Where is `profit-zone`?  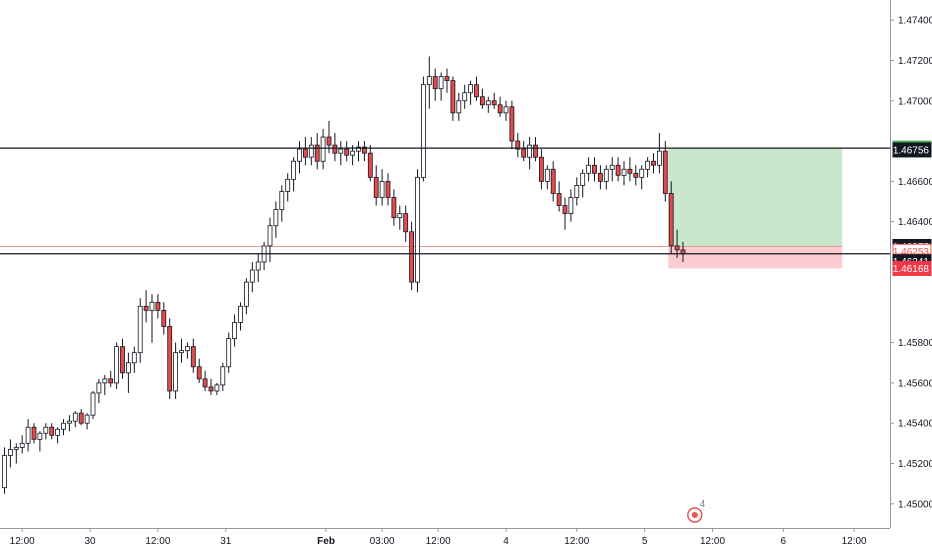 profit-zone is located at coordinates (755, 197).